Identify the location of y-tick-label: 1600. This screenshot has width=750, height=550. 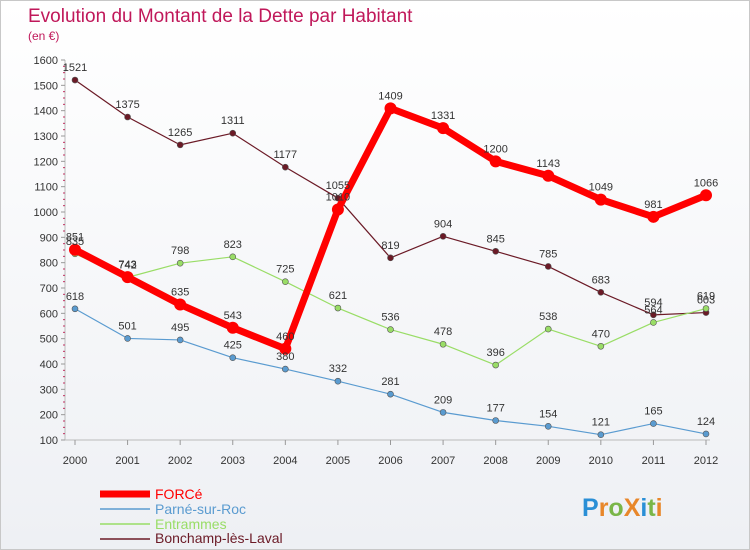
(46, 61).